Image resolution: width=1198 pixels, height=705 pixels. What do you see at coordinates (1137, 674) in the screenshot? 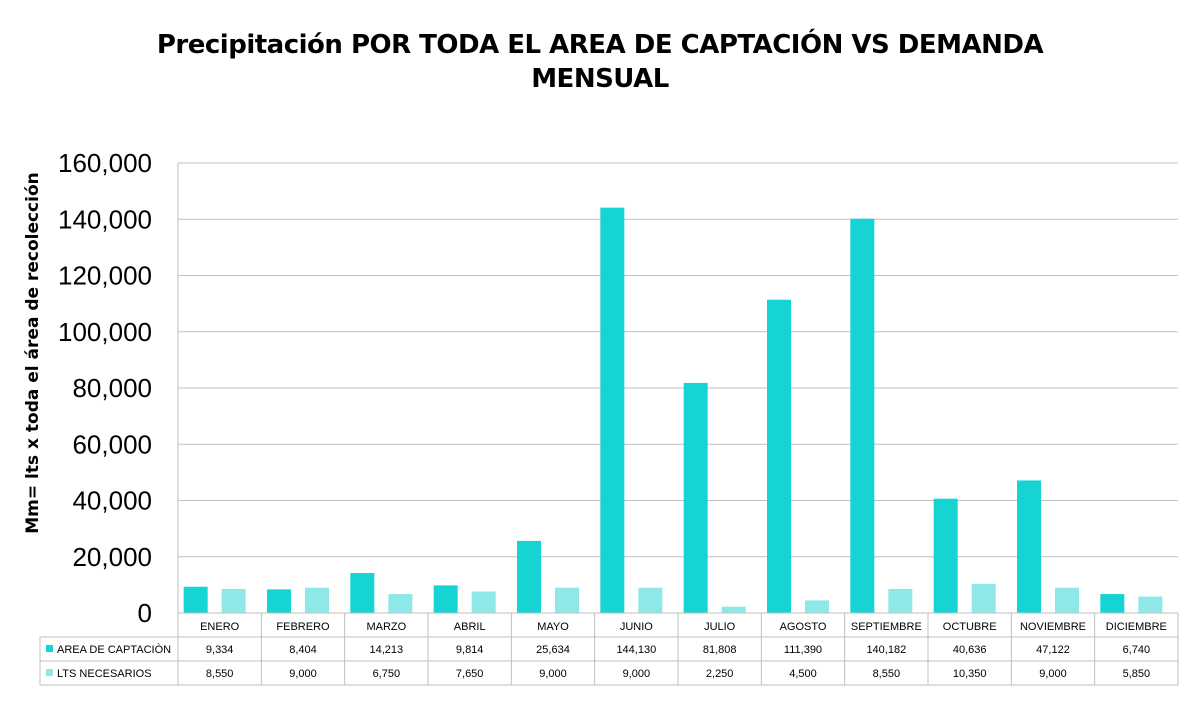
I see `data-cell: 5,850` at bounding box center [1137, 674].